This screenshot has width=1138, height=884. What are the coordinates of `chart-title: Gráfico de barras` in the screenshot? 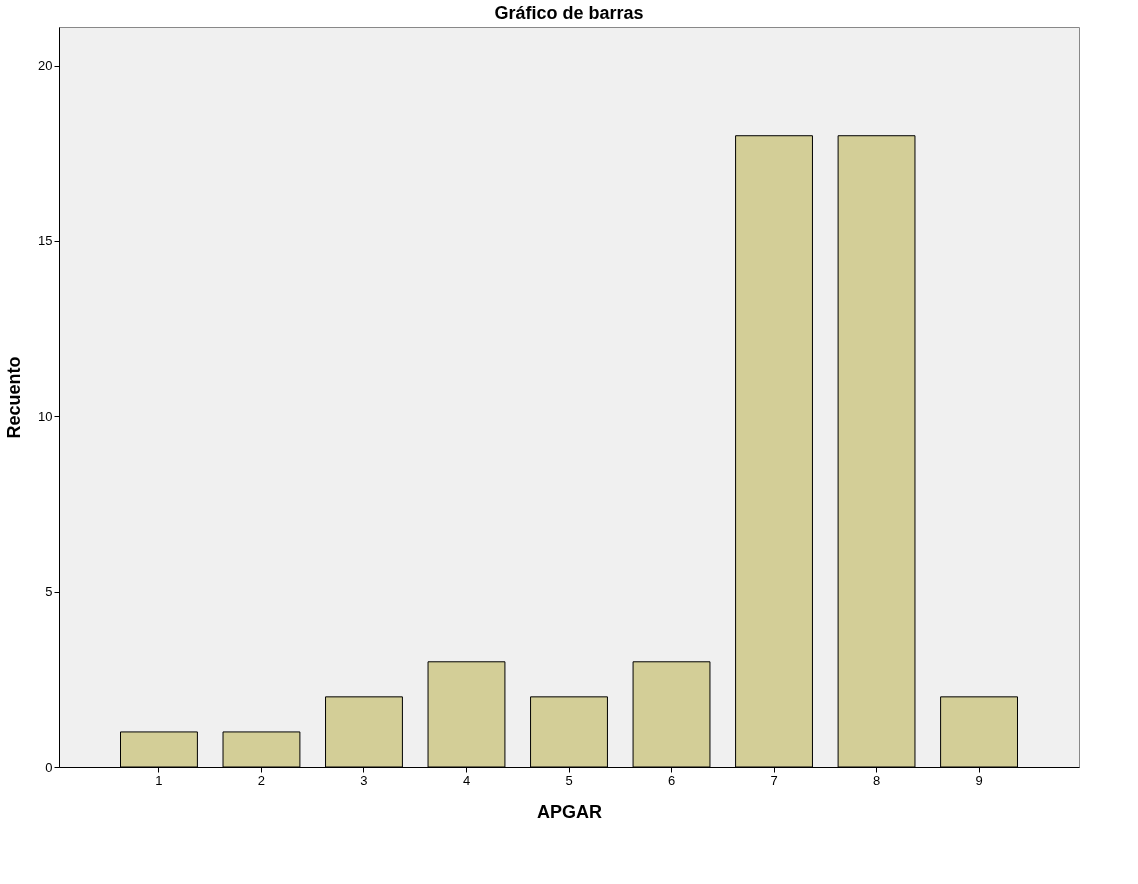 It's located at (569, 13).